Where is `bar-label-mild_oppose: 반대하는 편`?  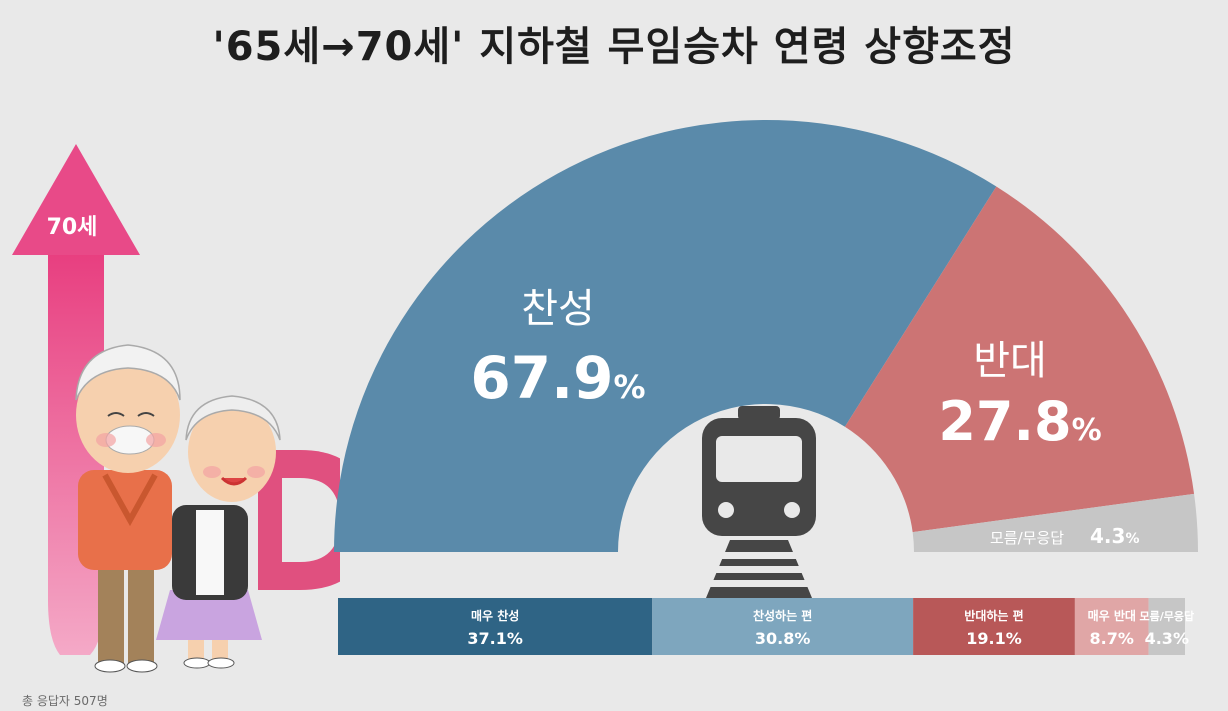
bar-label-mild_oppose: 반대하는 편 is located at coordinates (993, 615).